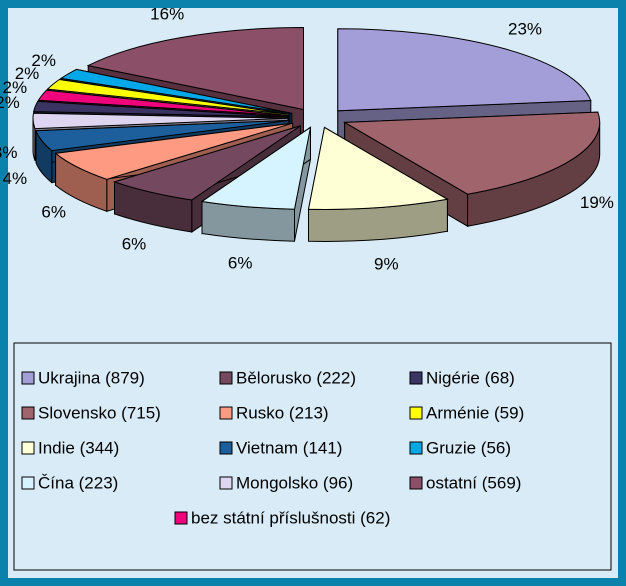 Image resolution: width=626 pixels, height=586 pixels. Describe the element at coordinates (597, 202) in the screenshot. I see `data-label: 19%` at that location.